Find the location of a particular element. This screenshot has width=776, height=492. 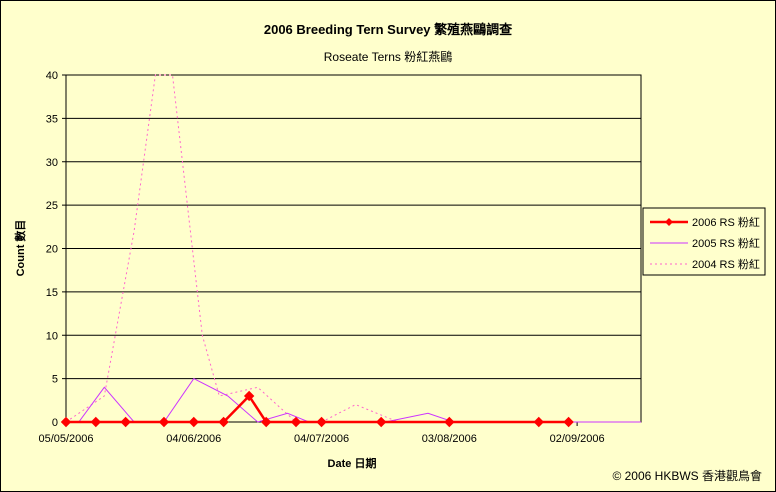

legend-marker is located at coordinates (669, 222).